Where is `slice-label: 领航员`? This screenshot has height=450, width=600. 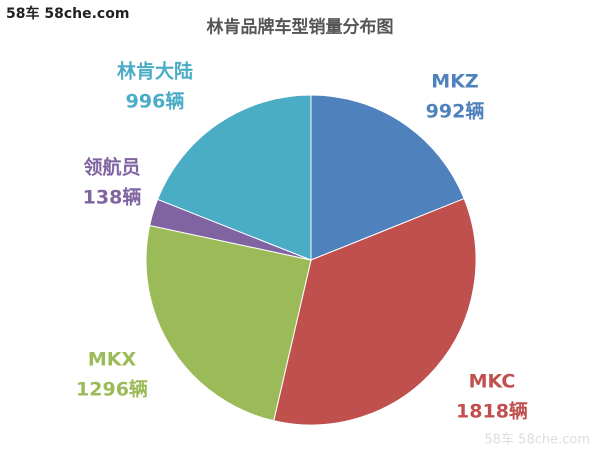 slice-label: 领航员 is located at coordinates (111, 167).